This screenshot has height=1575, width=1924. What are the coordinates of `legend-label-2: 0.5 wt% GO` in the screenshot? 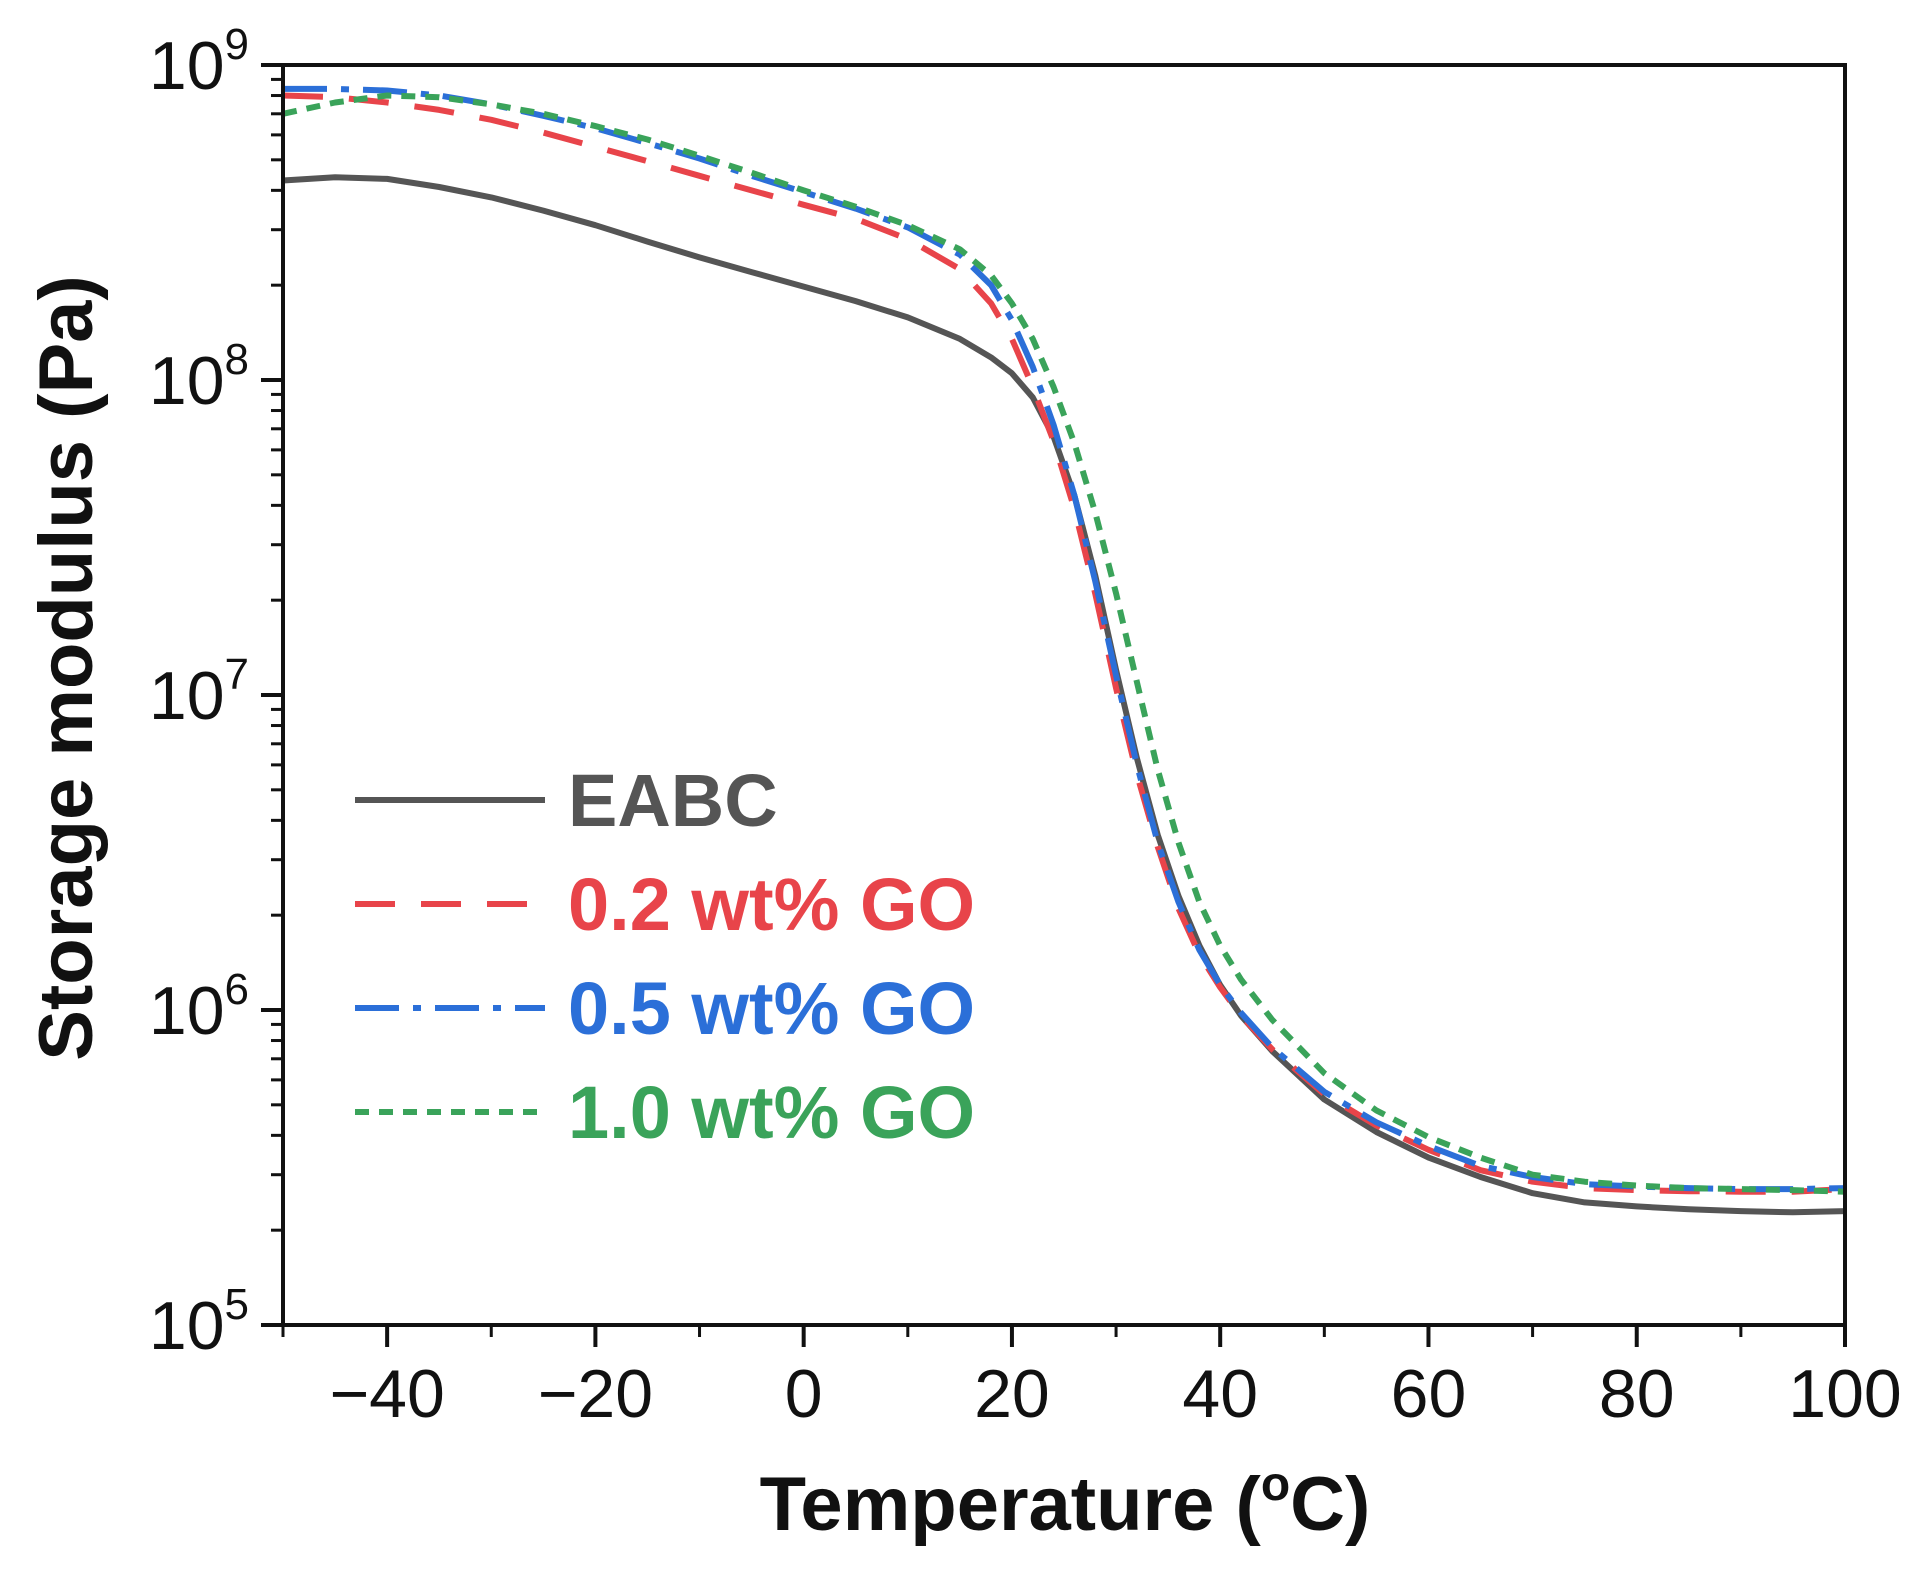 It's located at (771, 1008).